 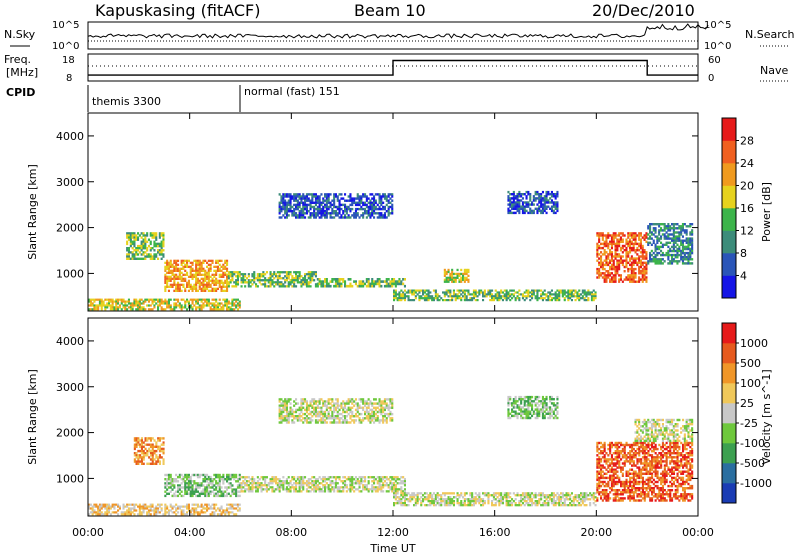 I want to click on station-title: Kapuskasing (fitACF), so click(x=177, y=10).